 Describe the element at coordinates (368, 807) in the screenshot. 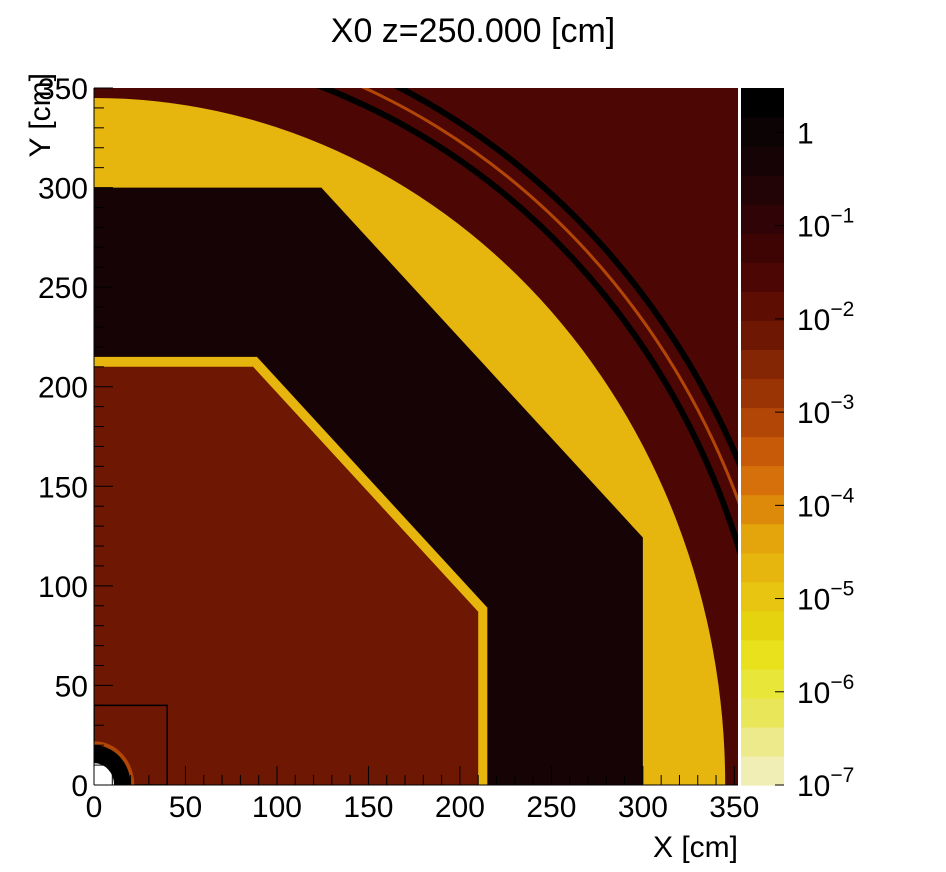

I see `x-tick-label: 150` at that location.